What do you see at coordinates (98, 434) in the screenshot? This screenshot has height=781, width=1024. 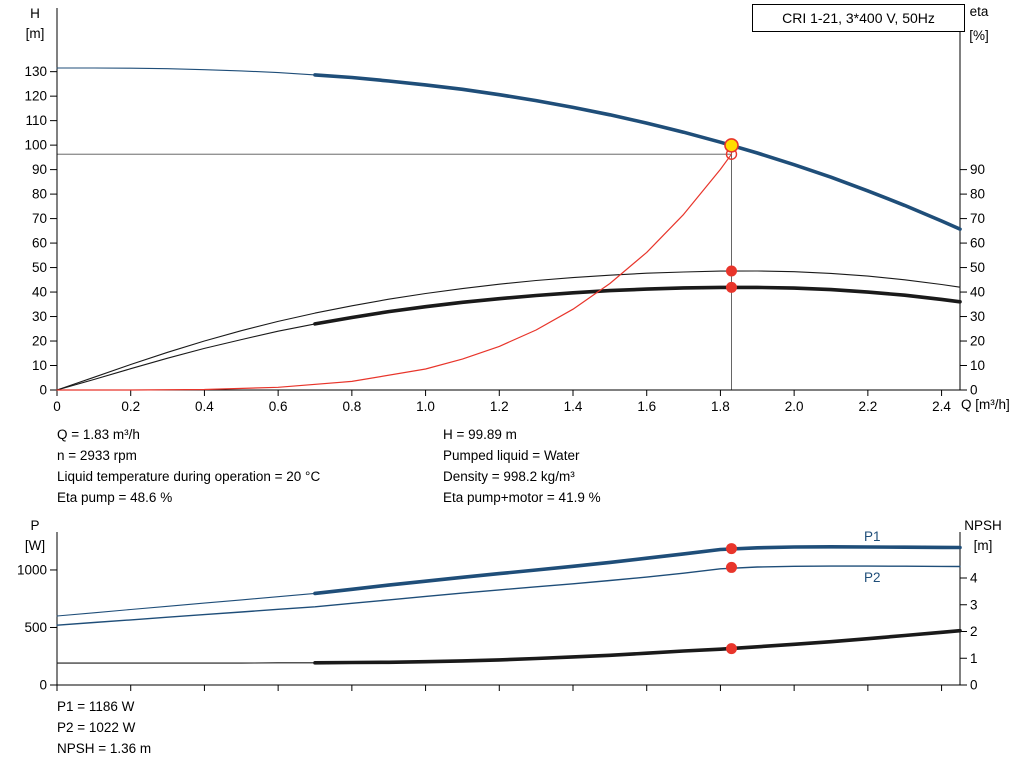 I see `duty-flow-text: Q = 1.83 m³/h` at bounding box center [98, 434].